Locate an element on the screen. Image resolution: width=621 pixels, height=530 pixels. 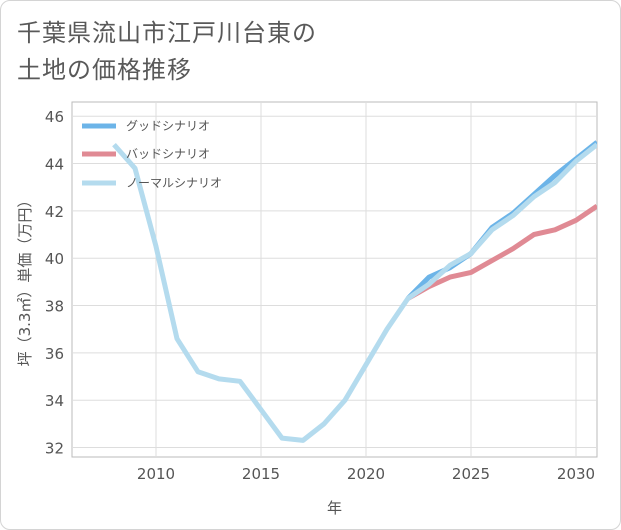
y-tick-label: 32 is located at coordinates (54, 449).